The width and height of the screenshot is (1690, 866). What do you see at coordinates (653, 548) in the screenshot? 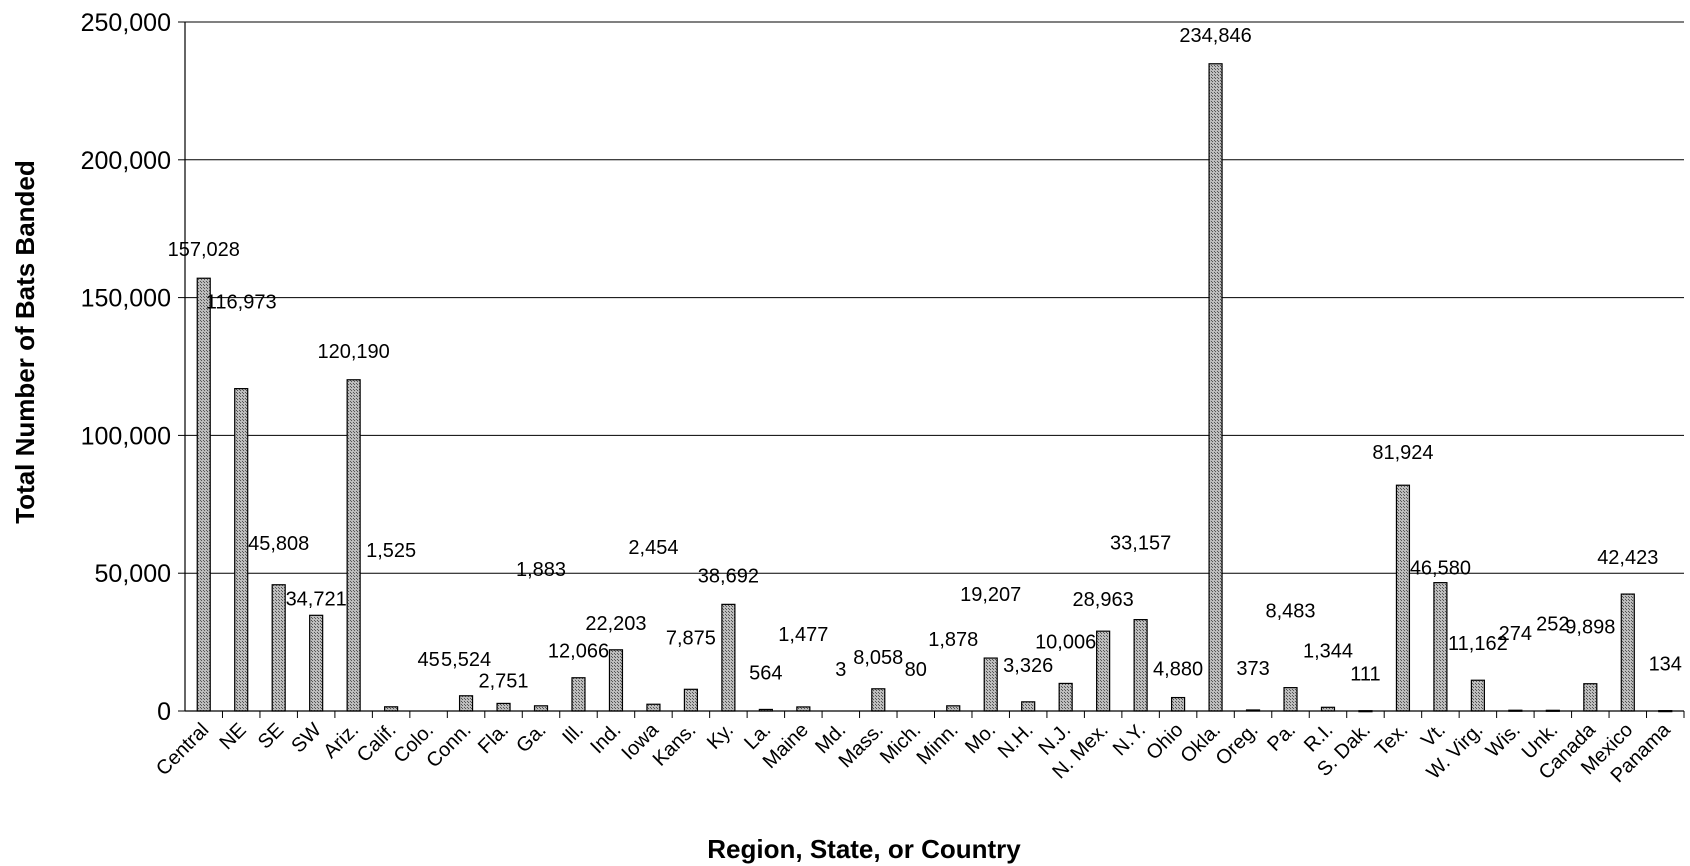
I see `data-label: 2,454` at bounding box center [653, 548].